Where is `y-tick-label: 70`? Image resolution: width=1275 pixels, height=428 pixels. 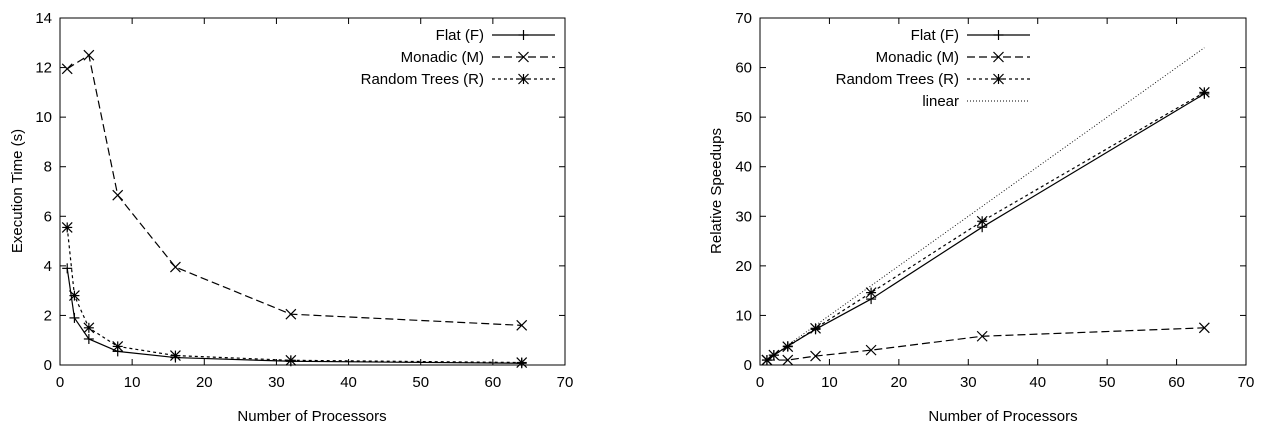 y-tick-label: 70 is located at coordinates (743, 18).